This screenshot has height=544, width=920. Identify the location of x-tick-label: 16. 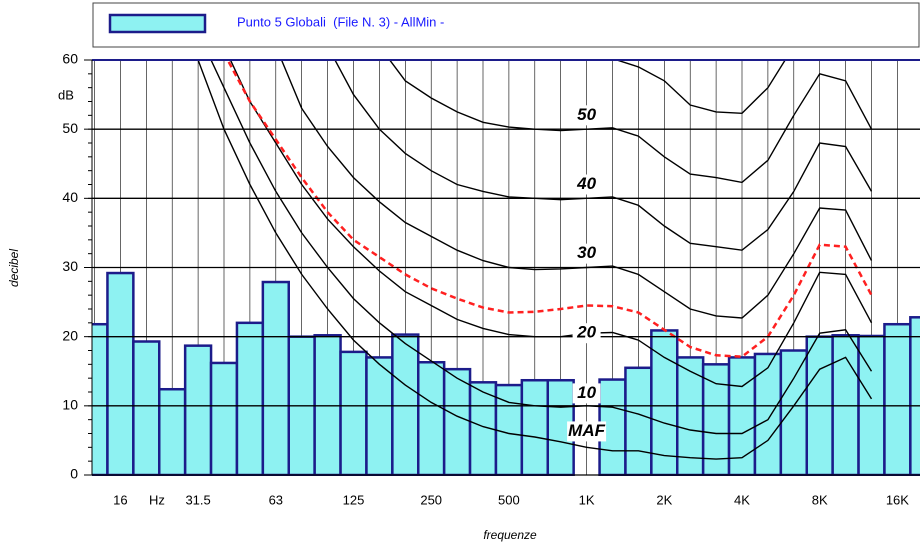
(120, 499).